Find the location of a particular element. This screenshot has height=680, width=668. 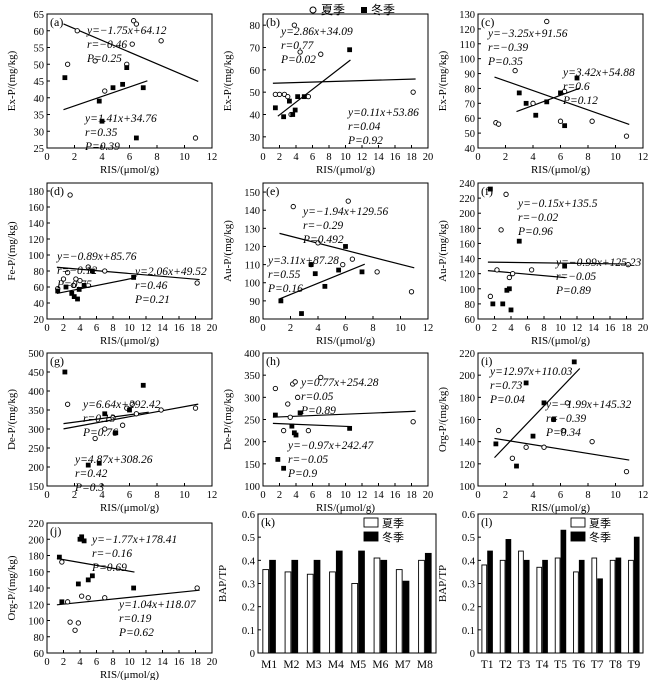

y-tick-label: 60 is located at coordinates (39, 288).